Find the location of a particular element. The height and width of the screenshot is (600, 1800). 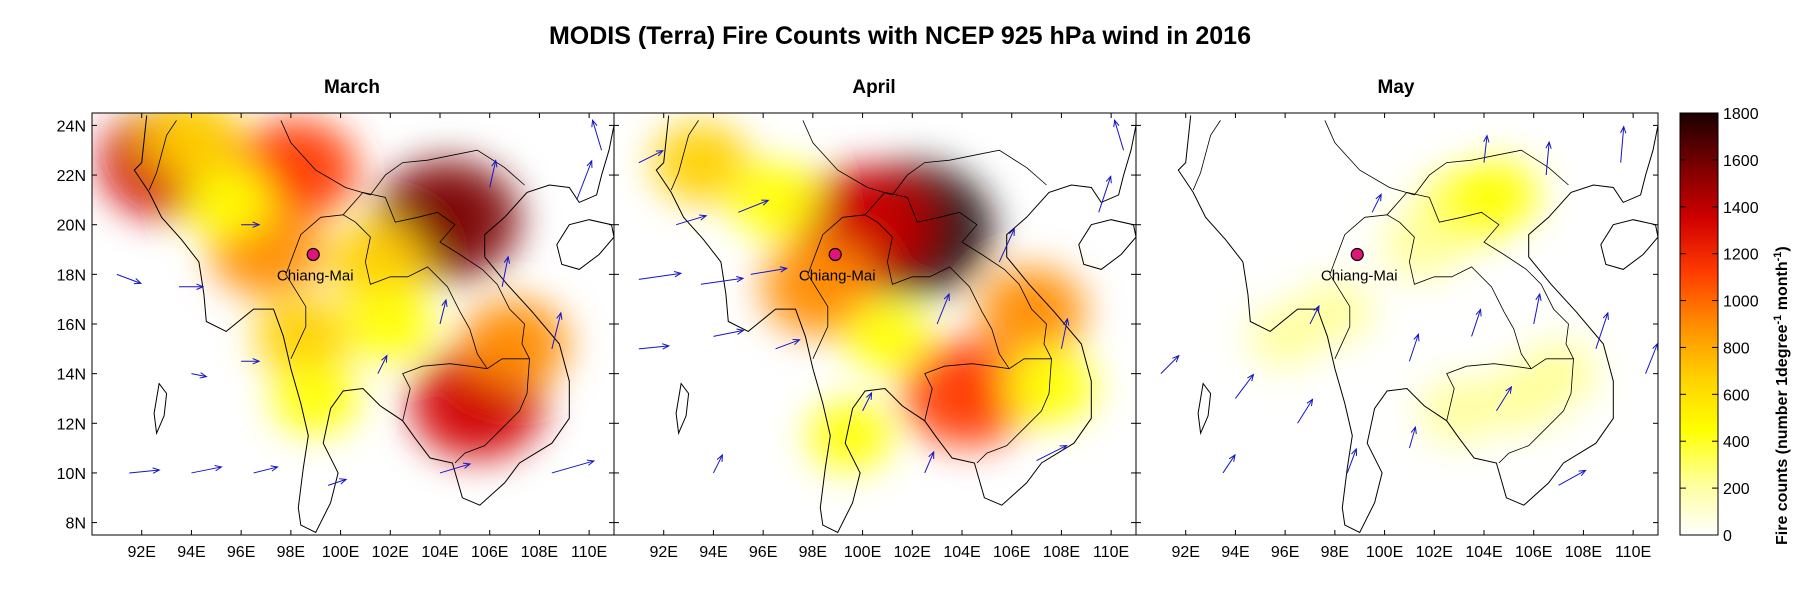

lat-tick-label: 14N is located at coordinates (71, 375).